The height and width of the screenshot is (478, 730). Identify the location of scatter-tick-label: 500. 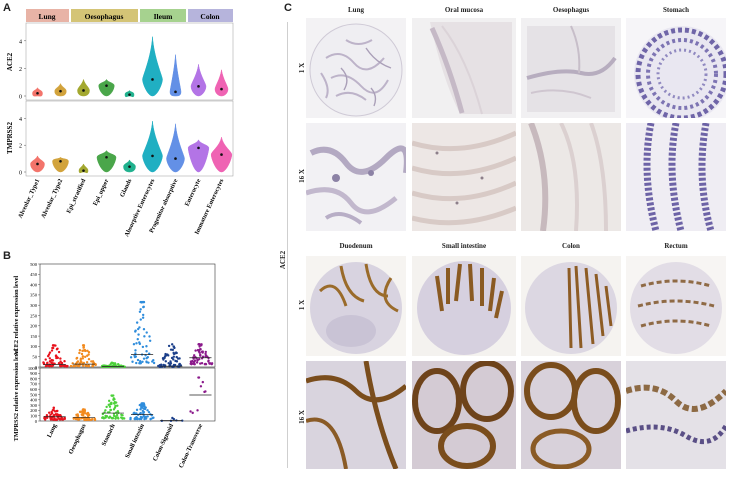
(34, 394).